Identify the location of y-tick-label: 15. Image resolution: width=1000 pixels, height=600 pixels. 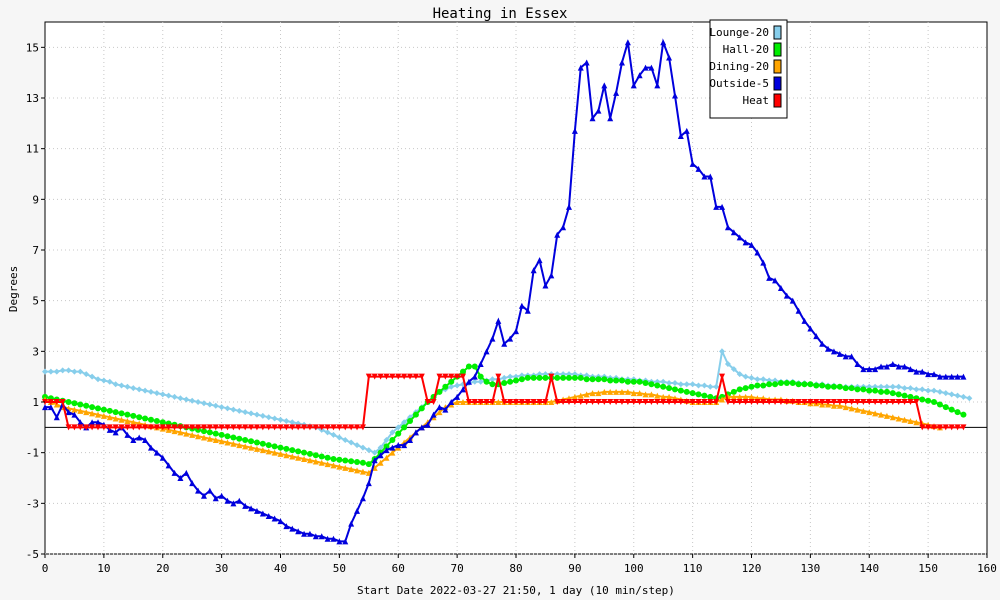
(32, 47).